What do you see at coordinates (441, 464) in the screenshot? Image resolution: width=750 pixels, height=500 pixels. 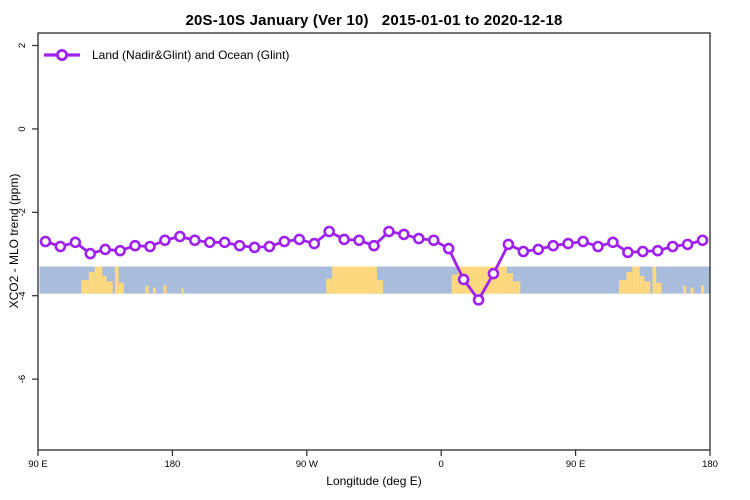 I see `x-tick-label: 0` at bounding box center [441, 464].